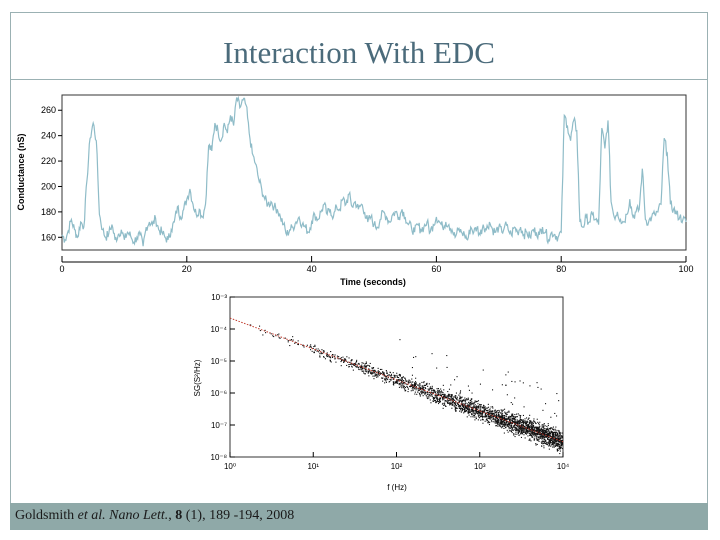  What do you see at coordinates (397, 466) in the screenshot?
I see `x-tick-label-2: 10²` at bounding box center [397, 466].